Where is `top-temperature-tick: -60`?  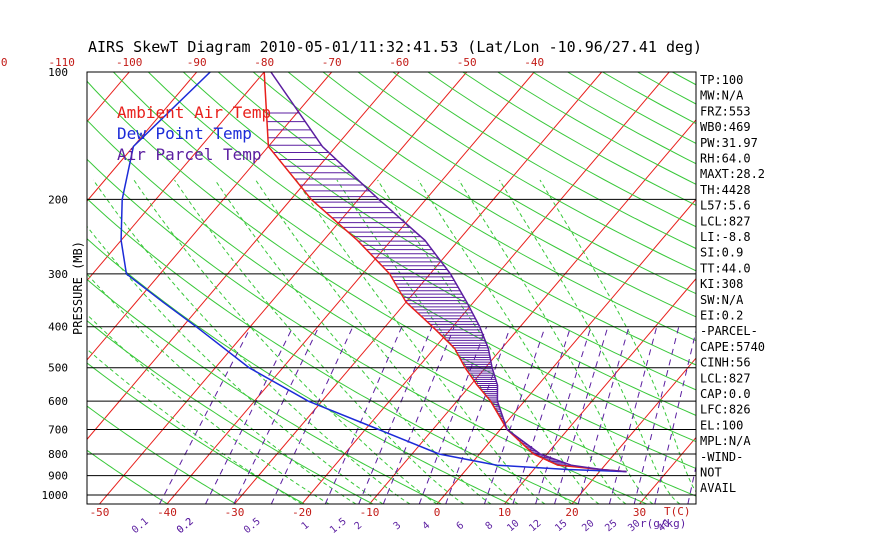 top-temperature-tick: -60 is located at coordinates (399, 62).